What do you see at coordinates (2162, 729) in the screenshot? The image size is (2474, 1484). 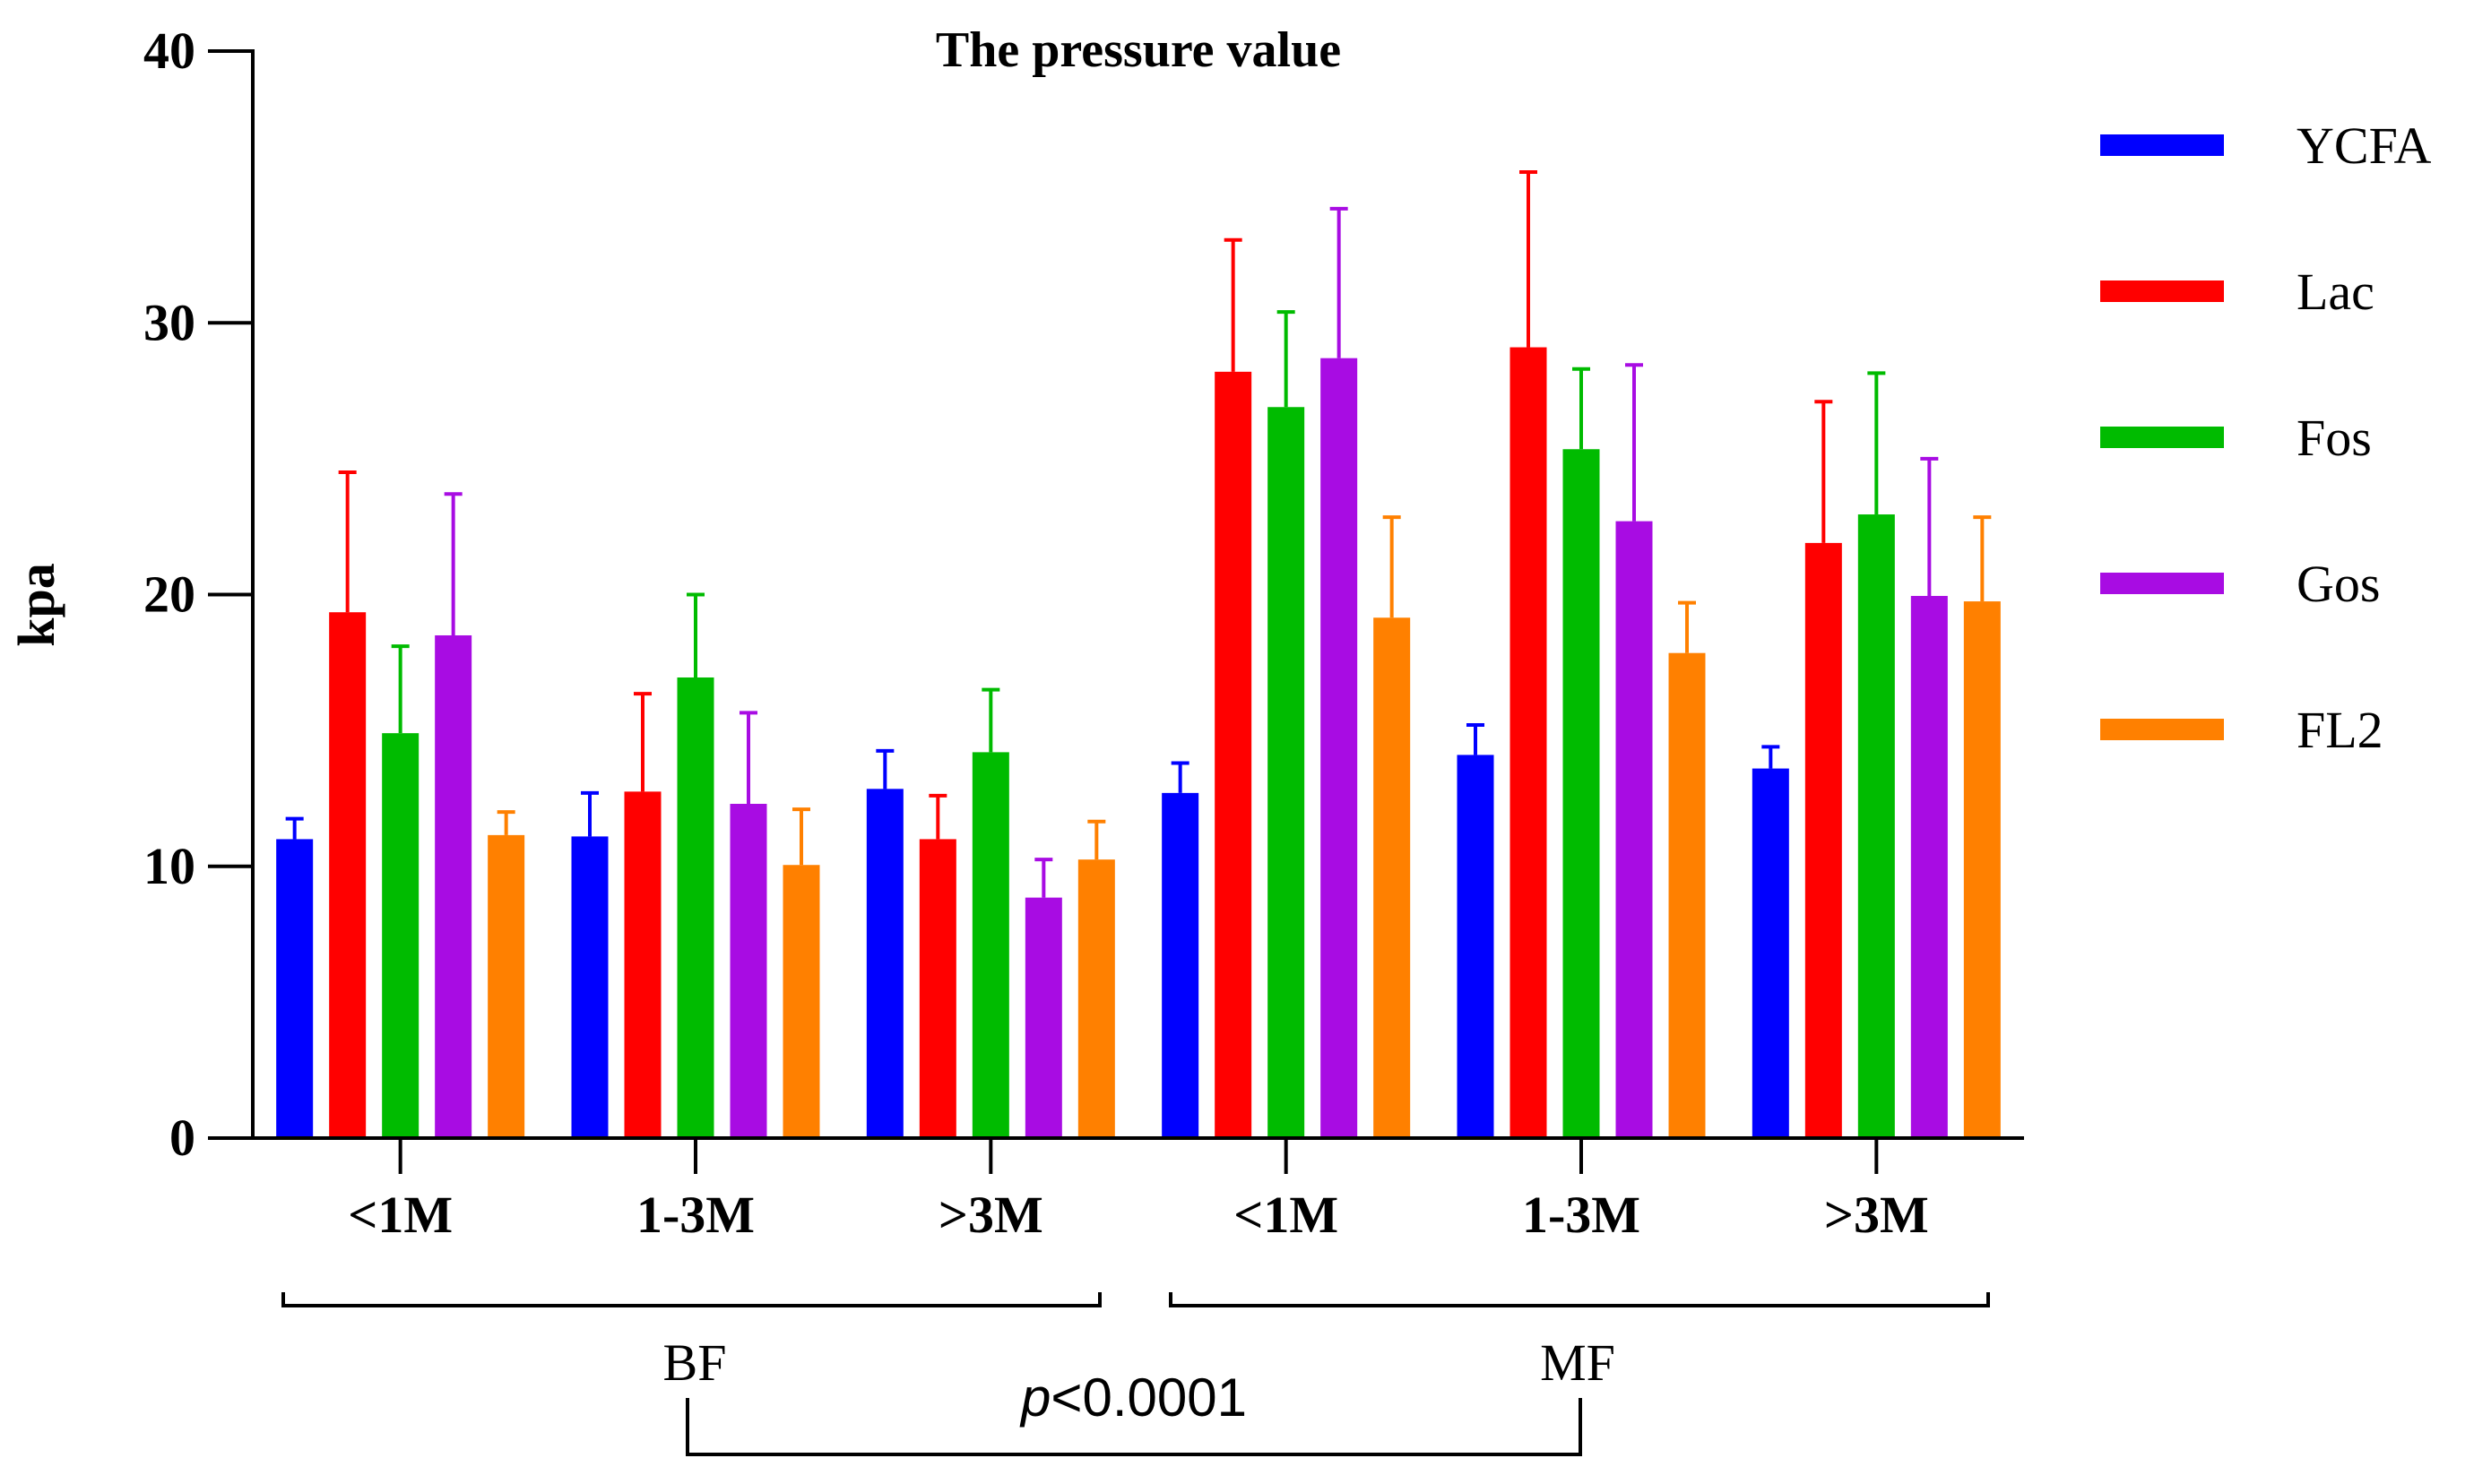 I see `legend-swatch-fl2` at bounding box center [2162, 729].